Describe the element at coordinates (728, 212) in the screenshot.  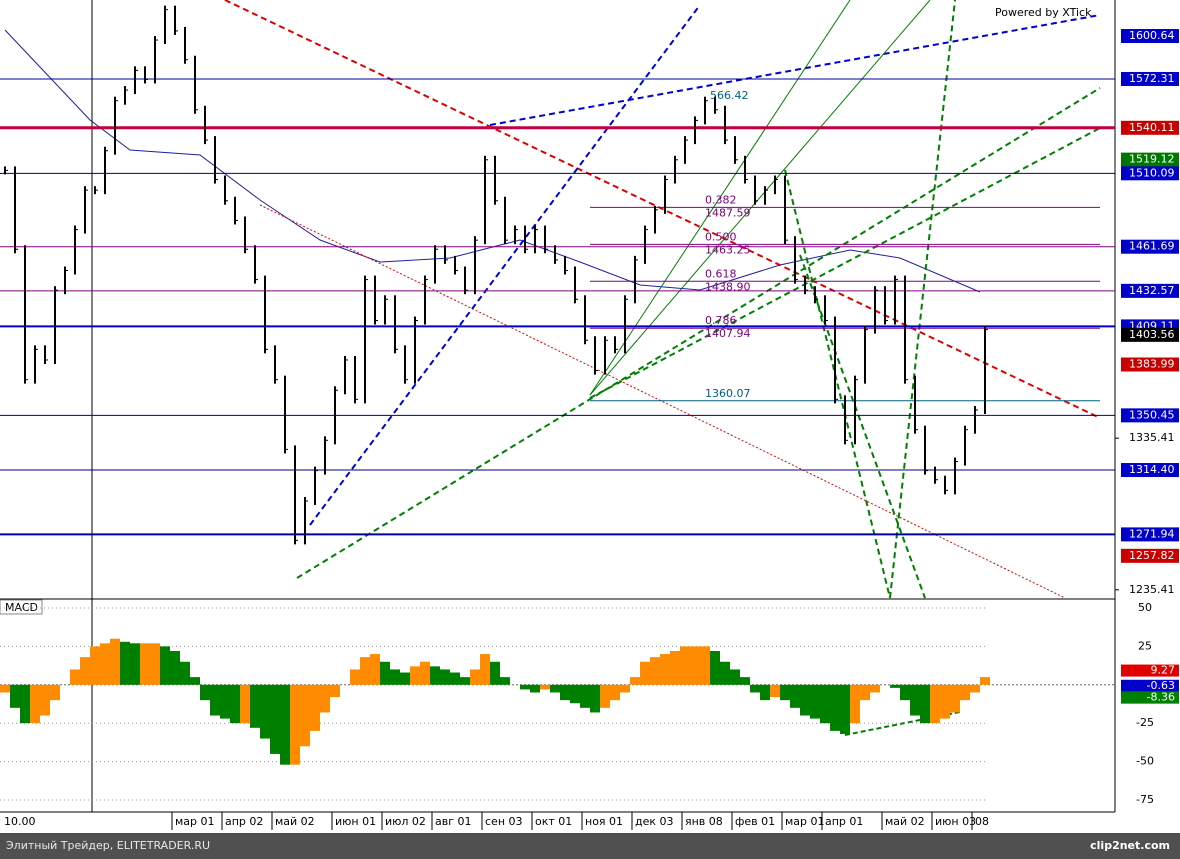
I see `fib-price: 1487.59` at that location.